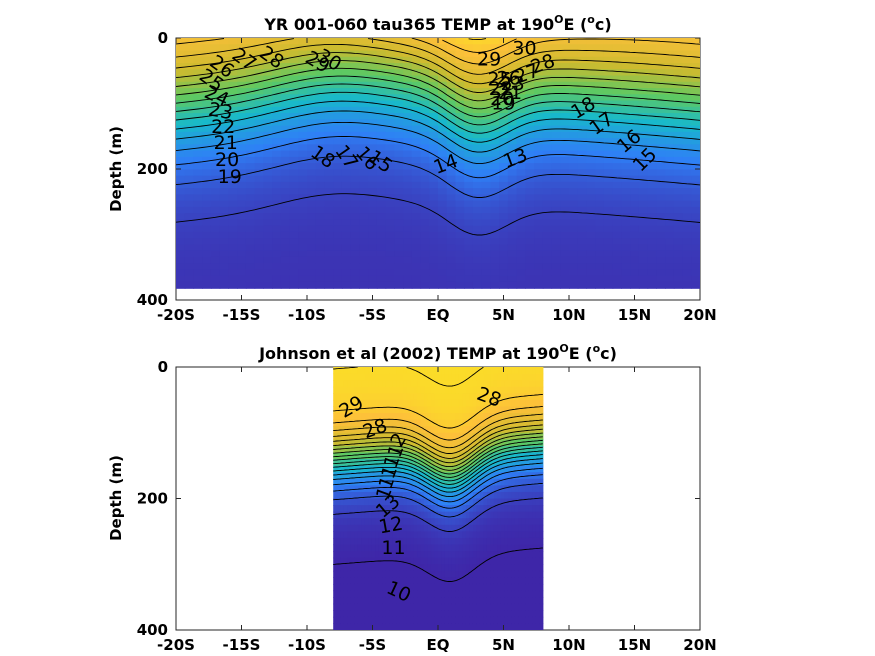  I want to click on contour-label: 20, so click(502, 99).